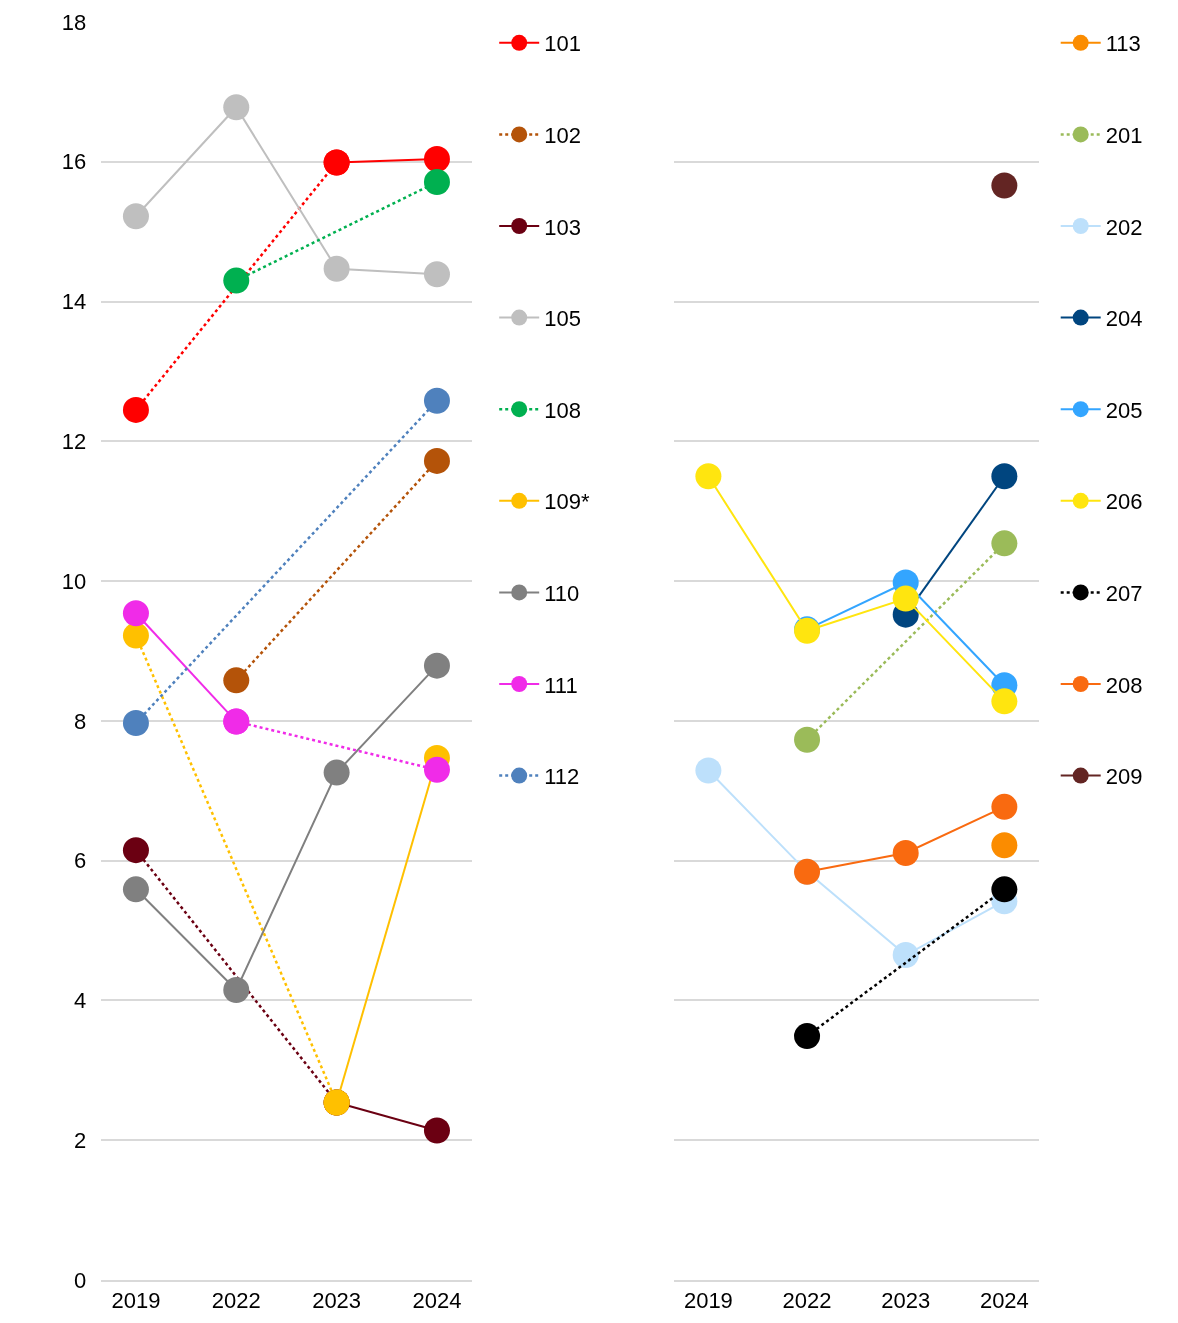  What do you see at coordinates (74, 581) in the screenshot?
I see `y-tick-label: 10` at bounding box center [74, 581].